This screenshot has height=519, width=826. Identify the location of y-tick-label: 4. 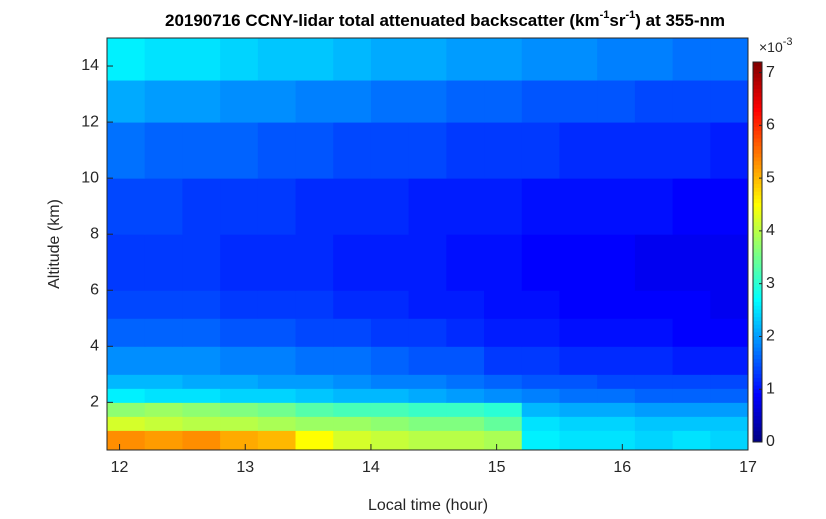
(94, 346).